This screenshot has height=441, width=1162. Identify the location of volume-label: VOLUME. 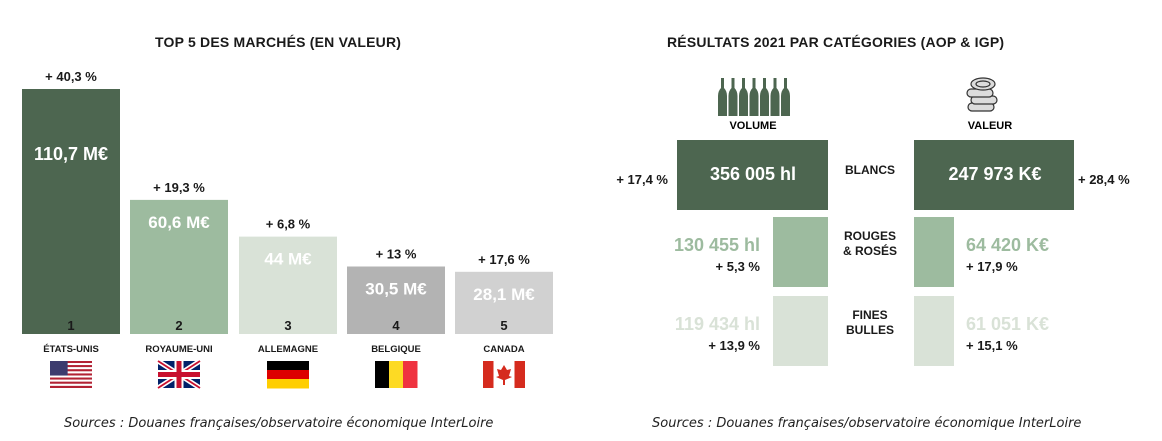
(752, 126).